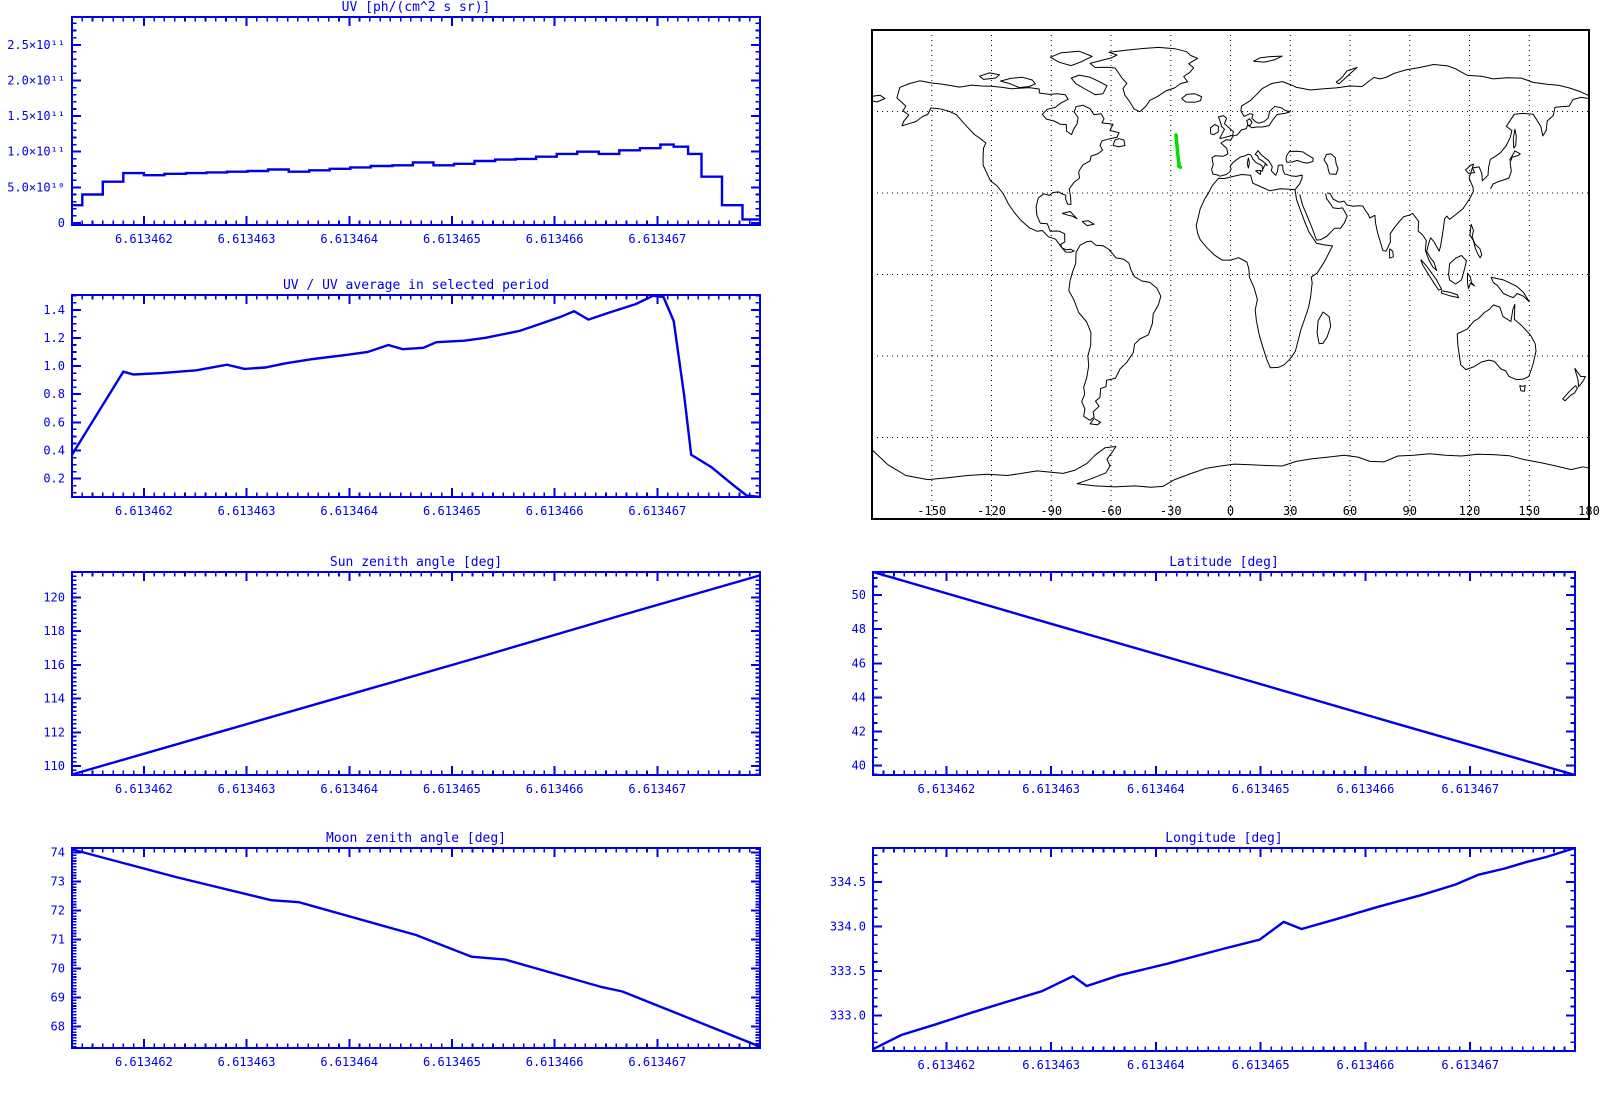 This screenshot has width=1600, height=1104. I want to click on y-tick-label: 2.0×10¹¹, so click(36, 80).